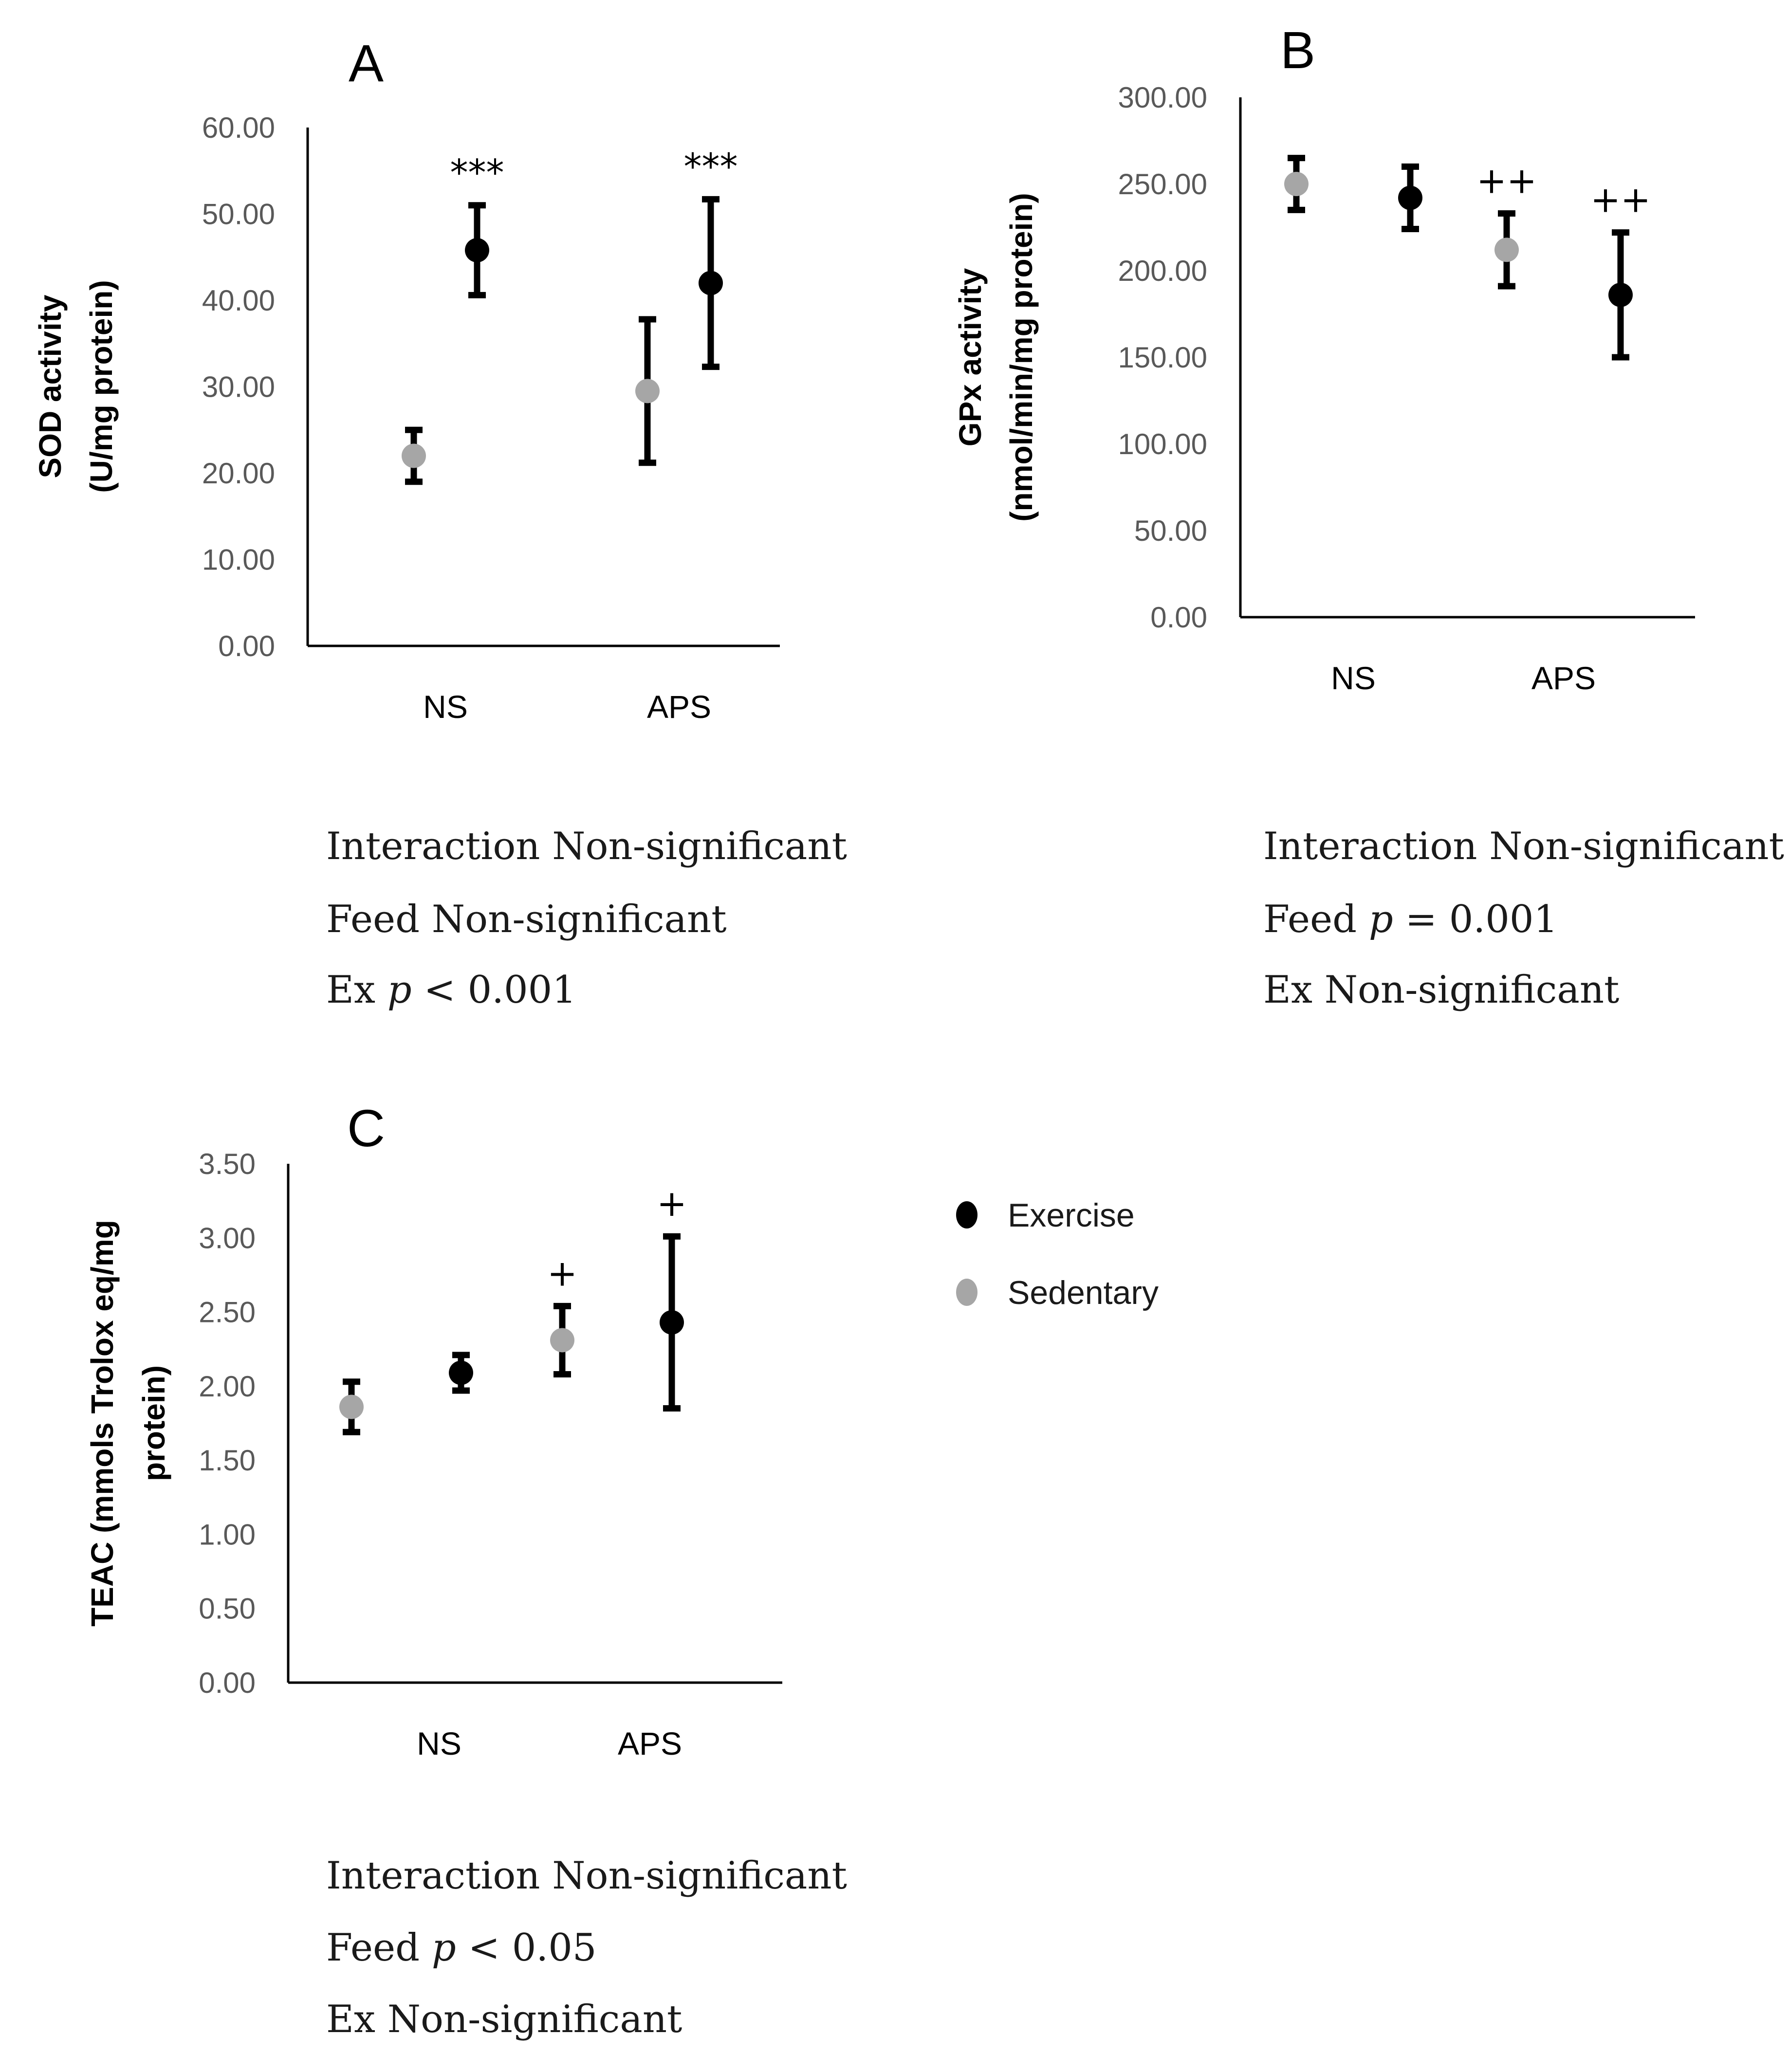 The width and height of the screenshot is (1789, 2072). Describe the element at coordinates (227, 1238) in the screenshot. I see `y-tick-label: 3.00` at that location.